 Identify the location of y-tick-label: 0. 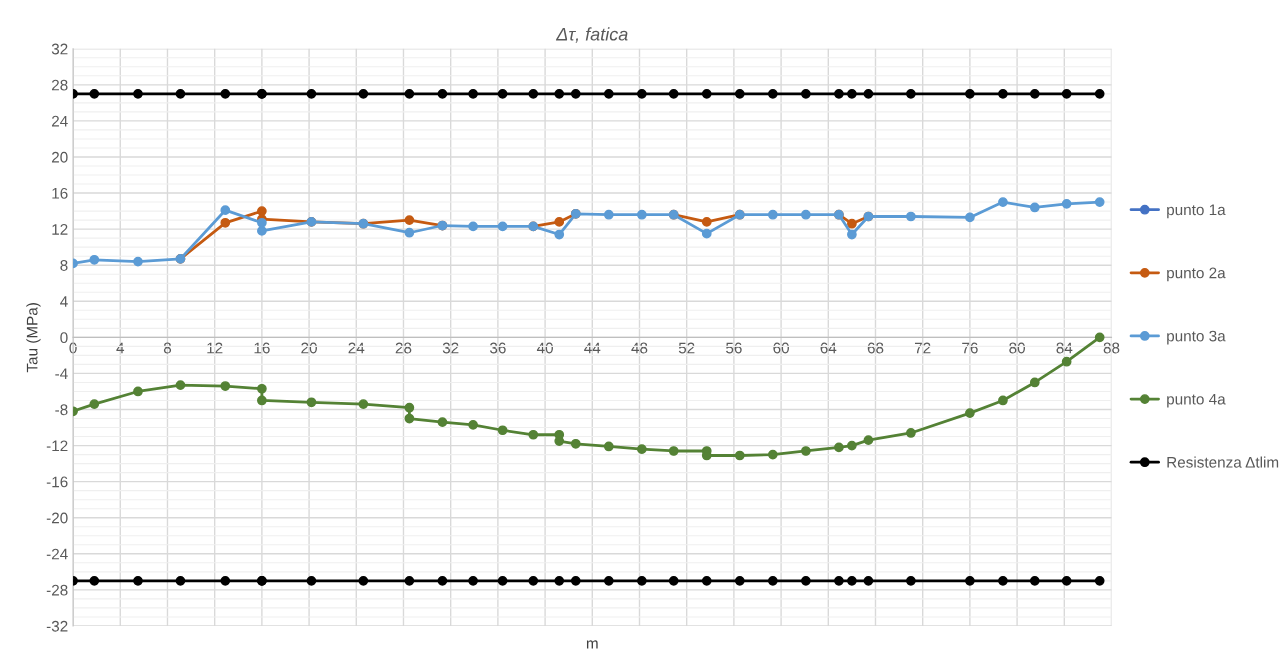
(64, 338).